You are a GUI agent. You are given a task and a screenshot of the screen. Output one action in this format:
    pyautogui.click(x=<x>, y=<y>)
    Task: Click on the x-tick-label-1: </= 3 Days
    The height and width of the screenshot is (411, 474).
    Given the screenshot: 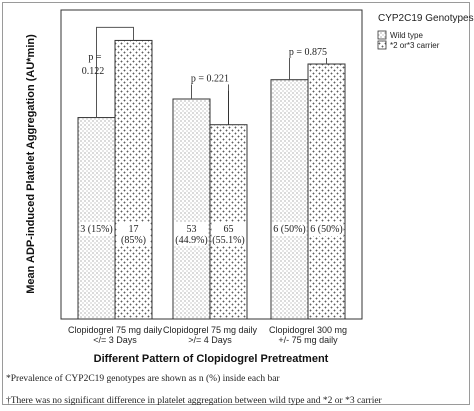 What is the action you would take?
    pyautogui.click(x=115, y=340)
    